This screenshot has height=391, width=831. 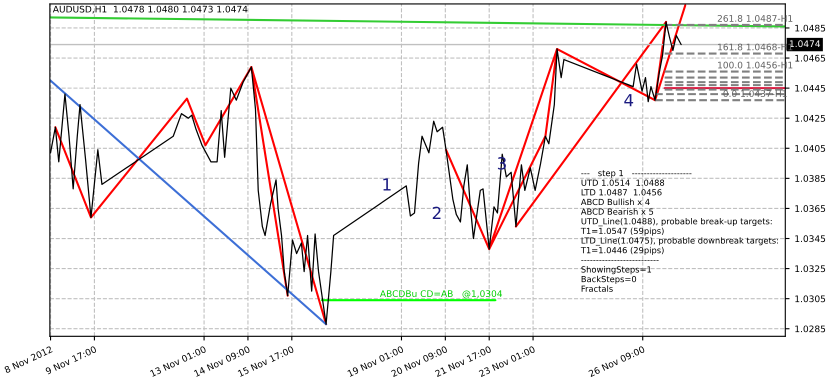 I want to click on annotation: UTD_Line(1.0488), probable break-up targets:, so click(x=677, y=222).